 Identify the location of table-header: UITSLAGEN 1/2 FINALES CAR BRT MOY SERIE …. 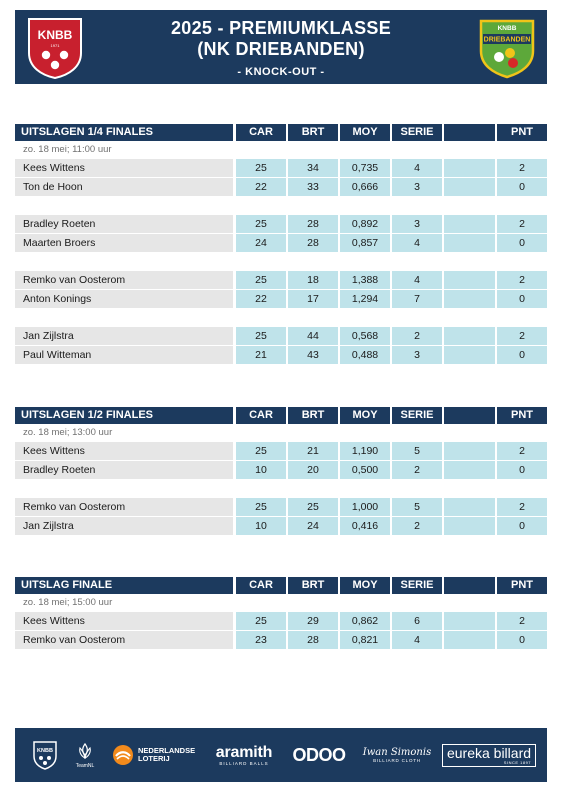
(281, 415).